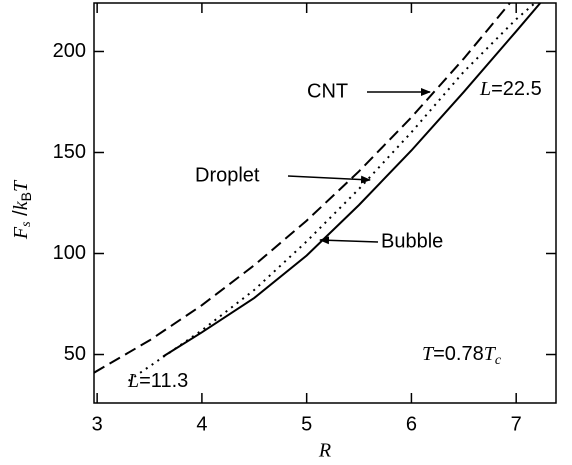  I want to click on y-label-part: T, so click(21, 185).